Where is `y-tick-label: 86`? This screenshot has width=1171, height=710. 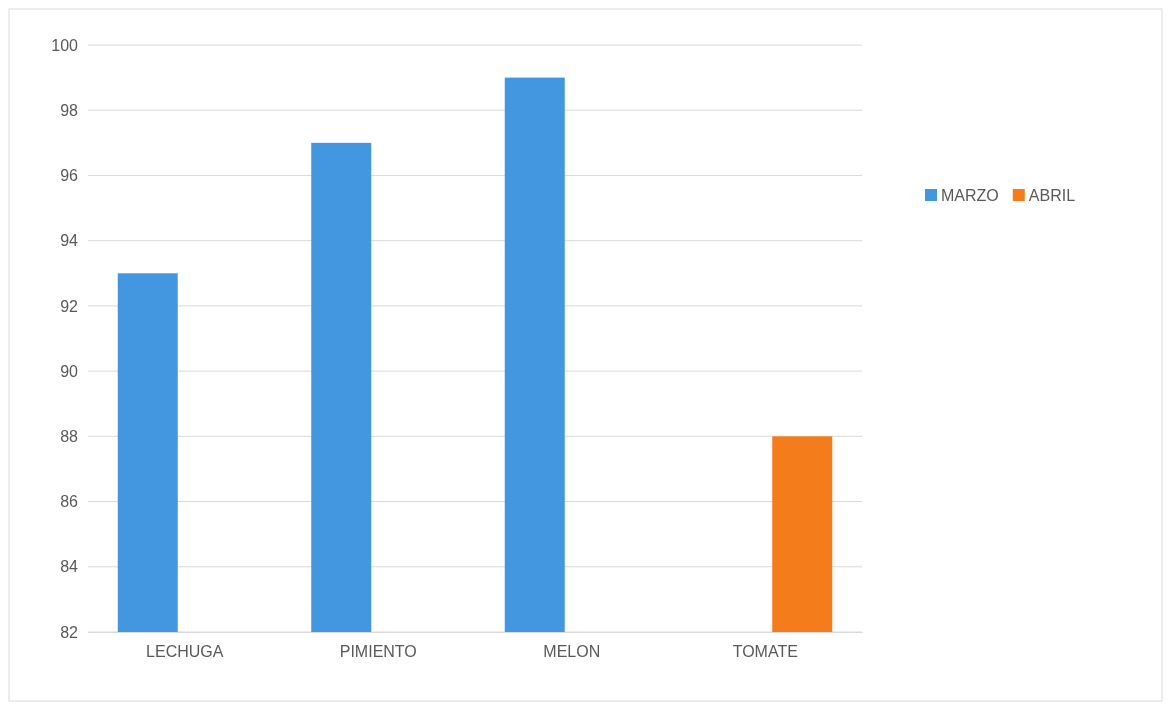
y-tick-label: 86 is located at coordinates (69, 502).